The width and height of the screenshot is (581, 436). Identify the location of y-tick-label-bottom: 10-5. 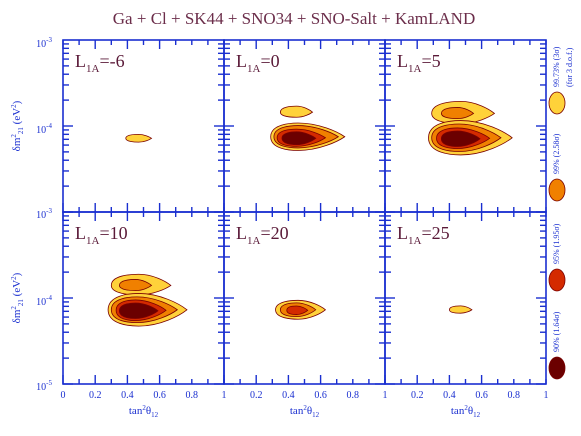
(44, 386).